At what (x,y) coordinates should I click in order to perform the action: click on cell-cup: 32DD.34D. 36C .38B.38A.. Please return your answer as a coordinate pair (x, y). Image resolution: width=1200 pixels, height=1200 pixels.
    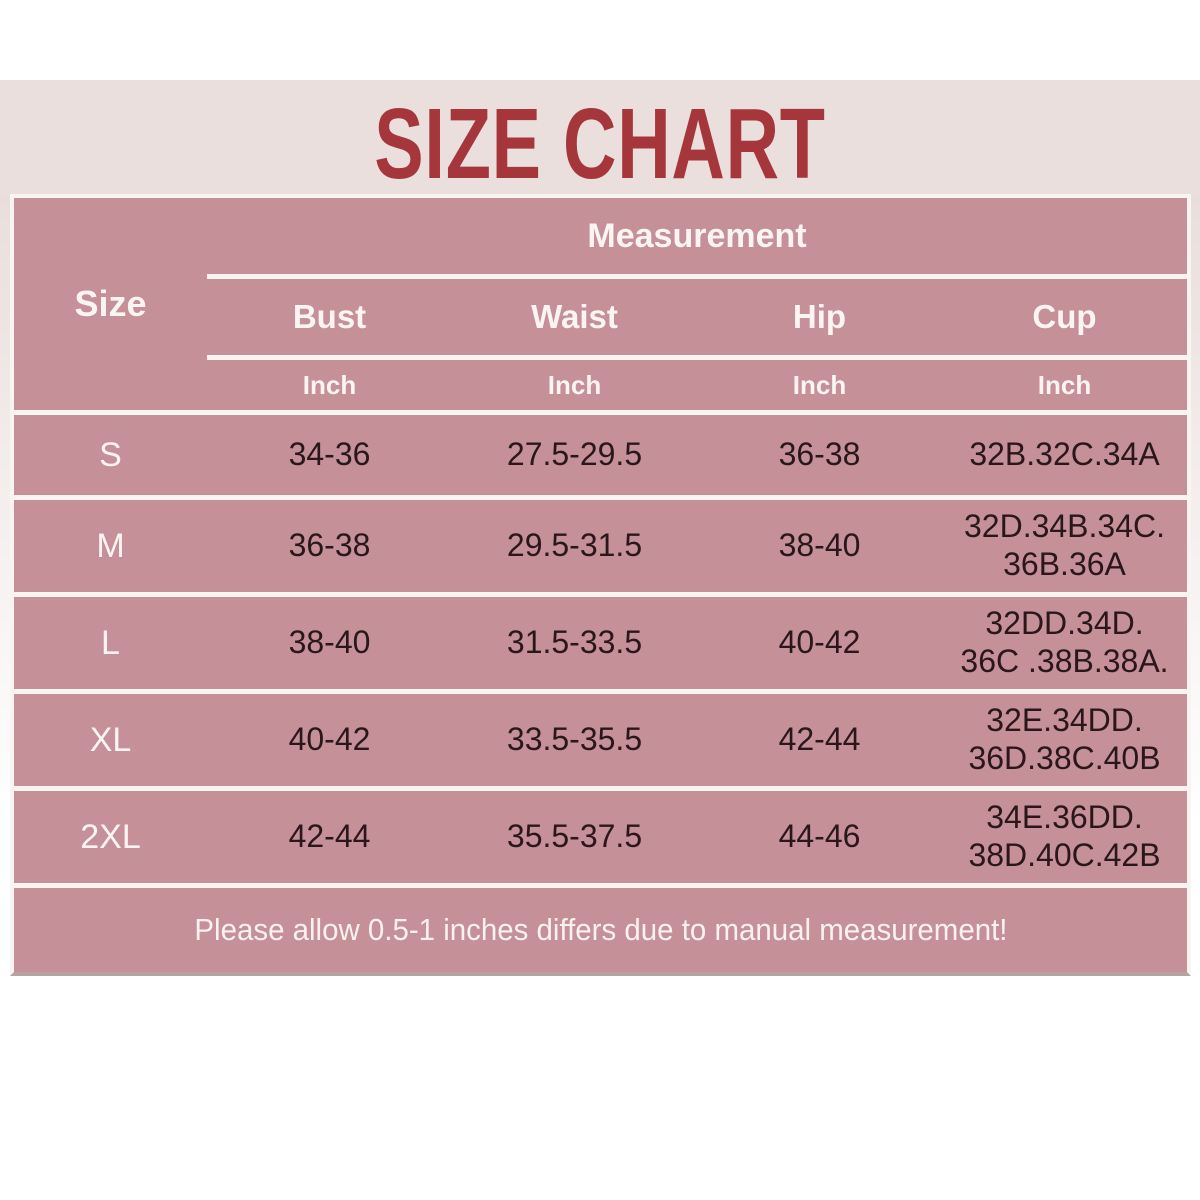
    Looking at the image, I should click on (1064, 642).